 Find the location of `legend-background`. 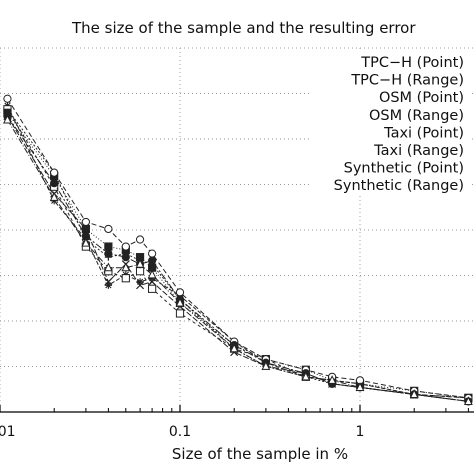

legend-background is located at coordinates (391, 123).